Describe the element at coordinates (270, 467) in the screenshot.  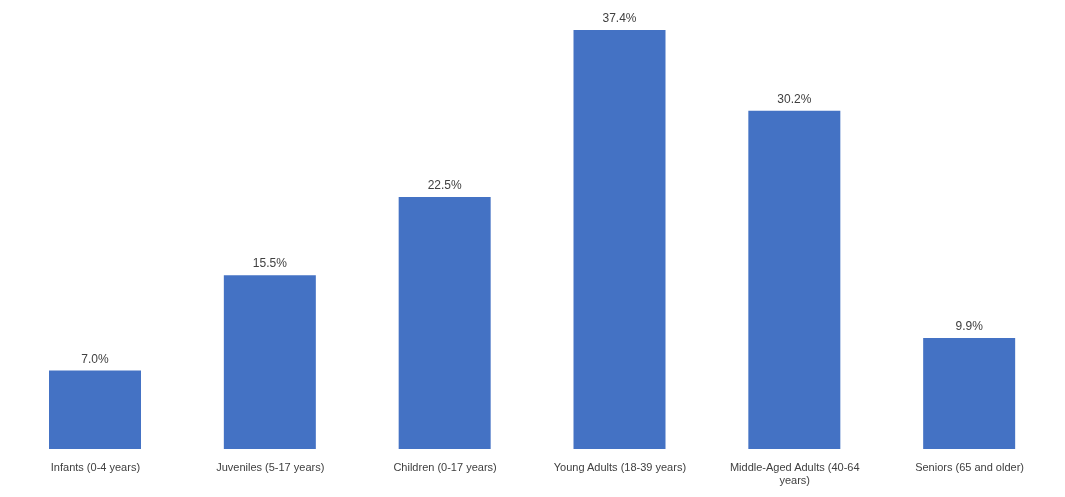
I see `x-tick-label: Juveniles (5-17 years)` at that location.